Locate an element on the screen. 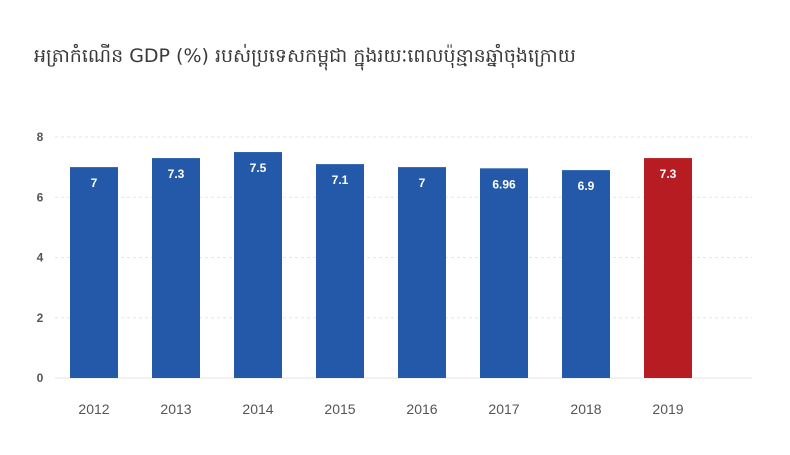 The image size is (790, 455). y-tick-label: 0 is located at coordinates (40, 378).